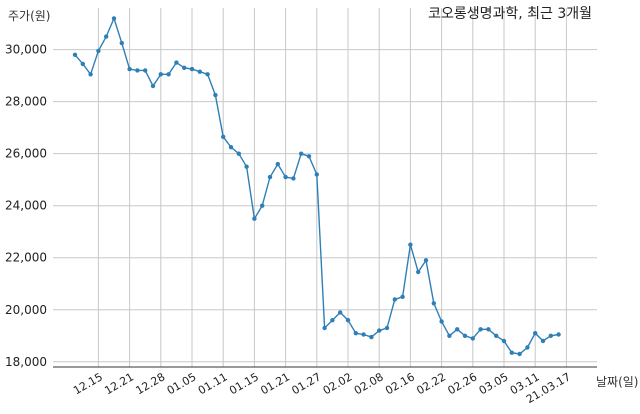 This screenshot has width=640, height=414. What do you see at coordinates (26, 310) in the screenshot?
I see `y-tick-label: 20,000` at bounding box center [26, 310].